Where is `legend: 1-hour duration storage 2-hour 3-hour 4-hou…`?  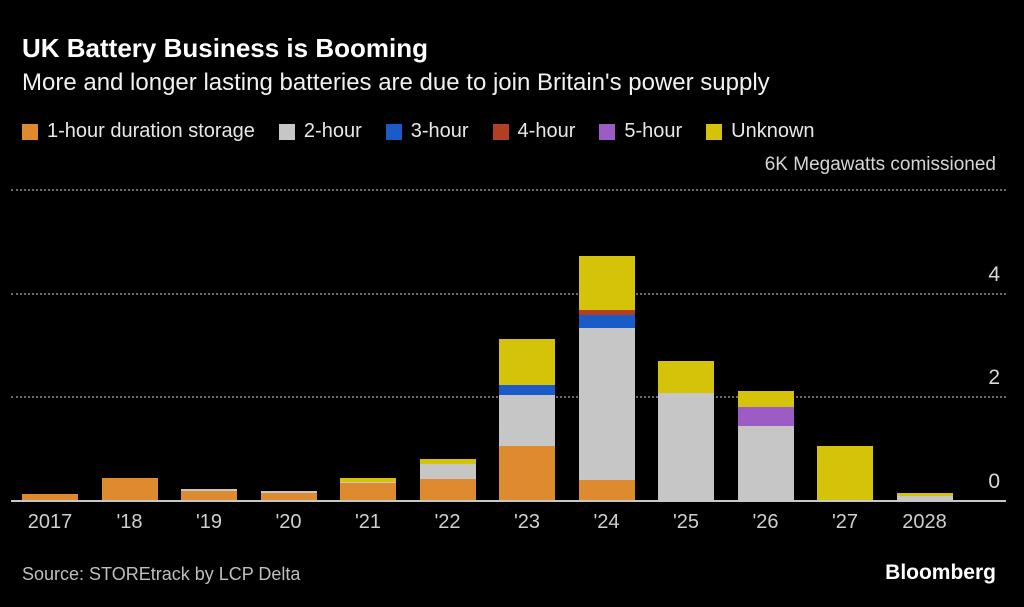 legend: 1-hour duration storage 2-hour 3-hour 4-hou… is located at coordinates (418, 131).